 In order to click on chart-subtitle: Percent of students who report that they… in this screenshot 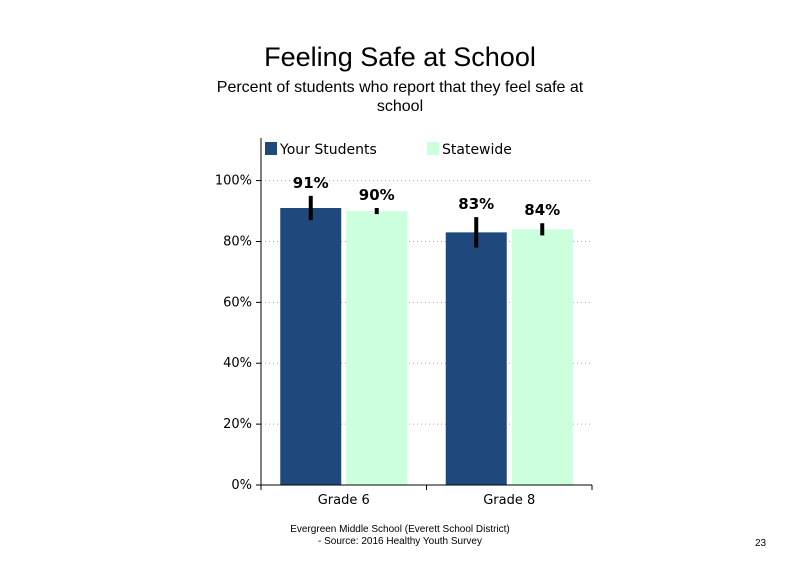, I will do `click(400, 97)`.